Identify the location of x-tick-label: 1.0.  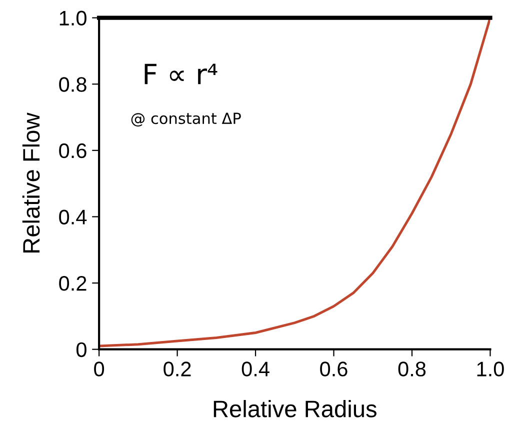
(490, 369).